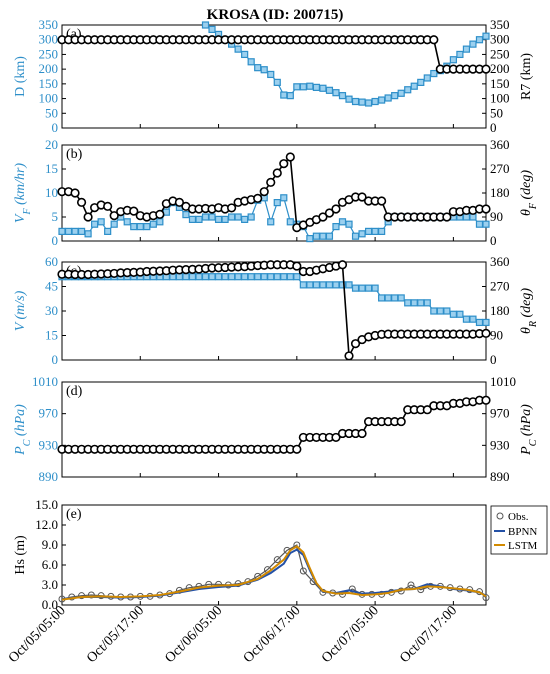  I want to click on x-tick-label: Oct/06/17:00, so click(272, 634).